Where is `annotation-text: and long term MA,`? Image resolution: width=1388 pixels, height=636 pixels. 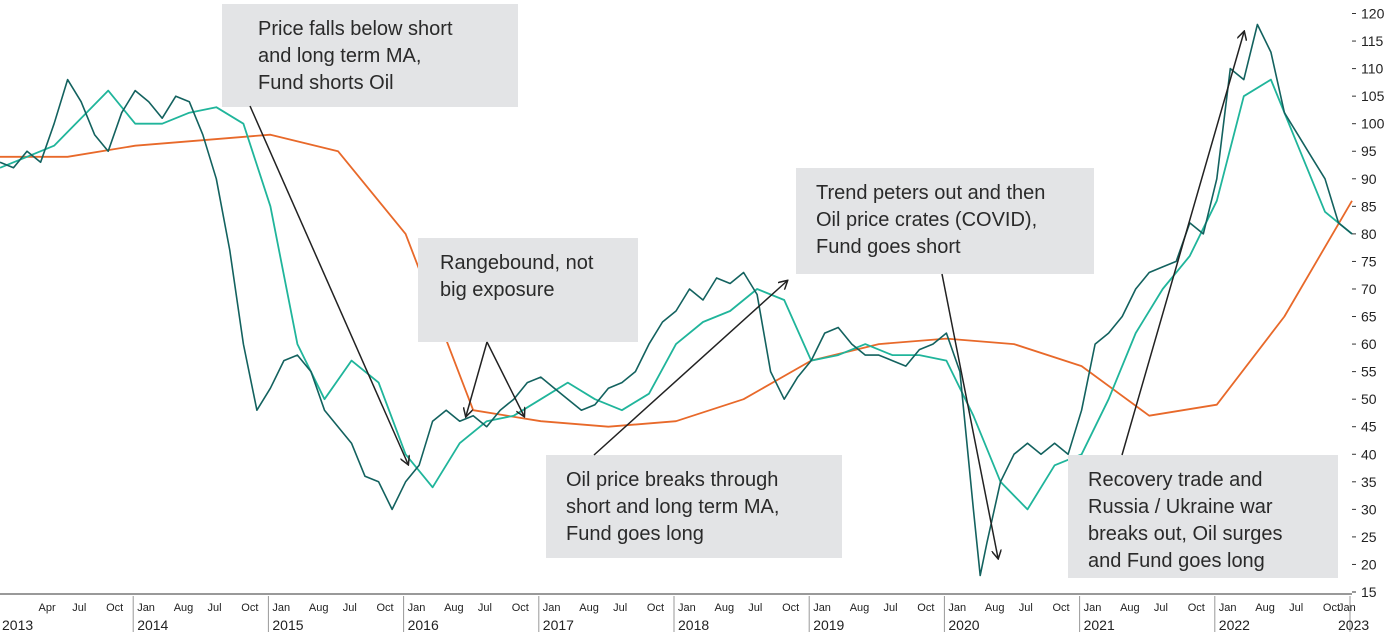 annotation-text: and long term MA, is located at coordinates (339, 56).